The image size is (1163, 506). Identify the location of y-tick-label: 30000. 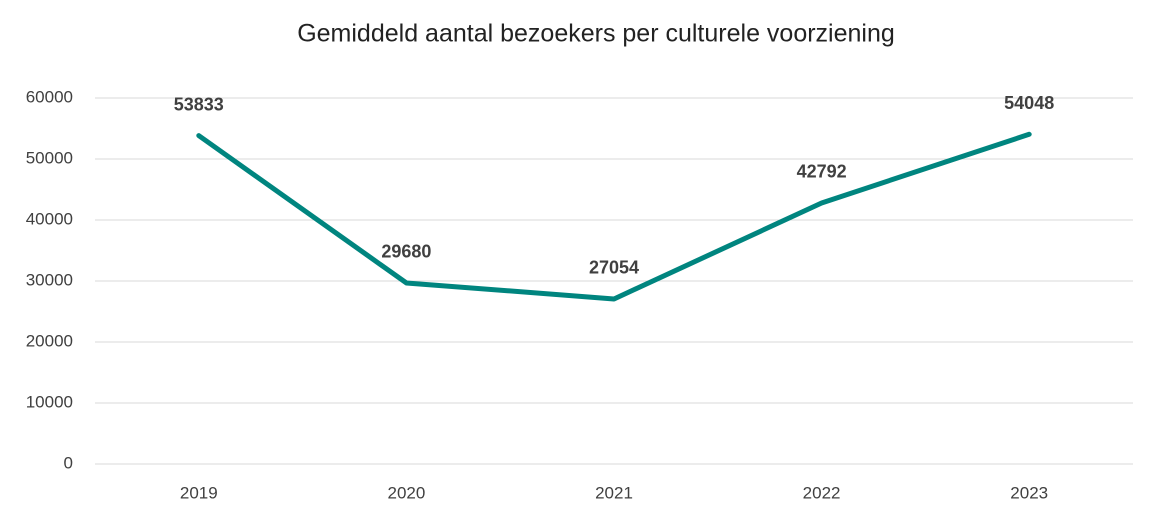
(49, 279).